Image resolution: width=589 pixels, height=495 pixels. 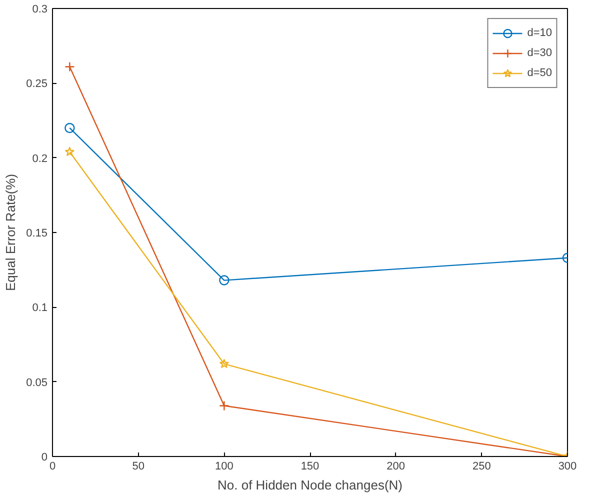 What do you see at coordinates (481, 466) in the screenshot?
I see `x-tick-label: 250` at bounding box center [481, 466].